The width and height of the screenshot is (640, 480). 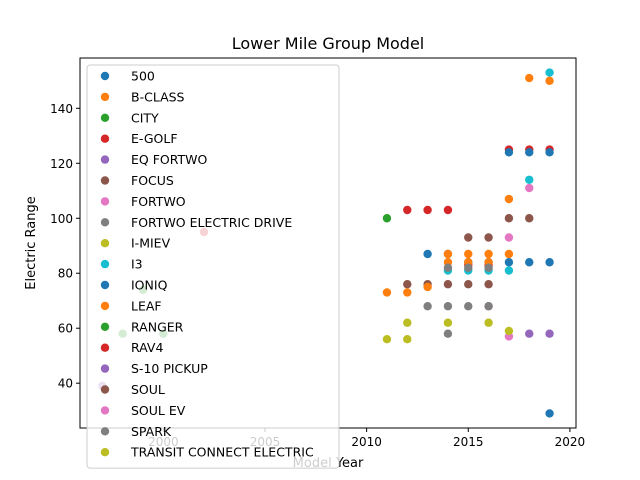 I want to click on legend-label-13: RAV4, so click(x=147, y=347).